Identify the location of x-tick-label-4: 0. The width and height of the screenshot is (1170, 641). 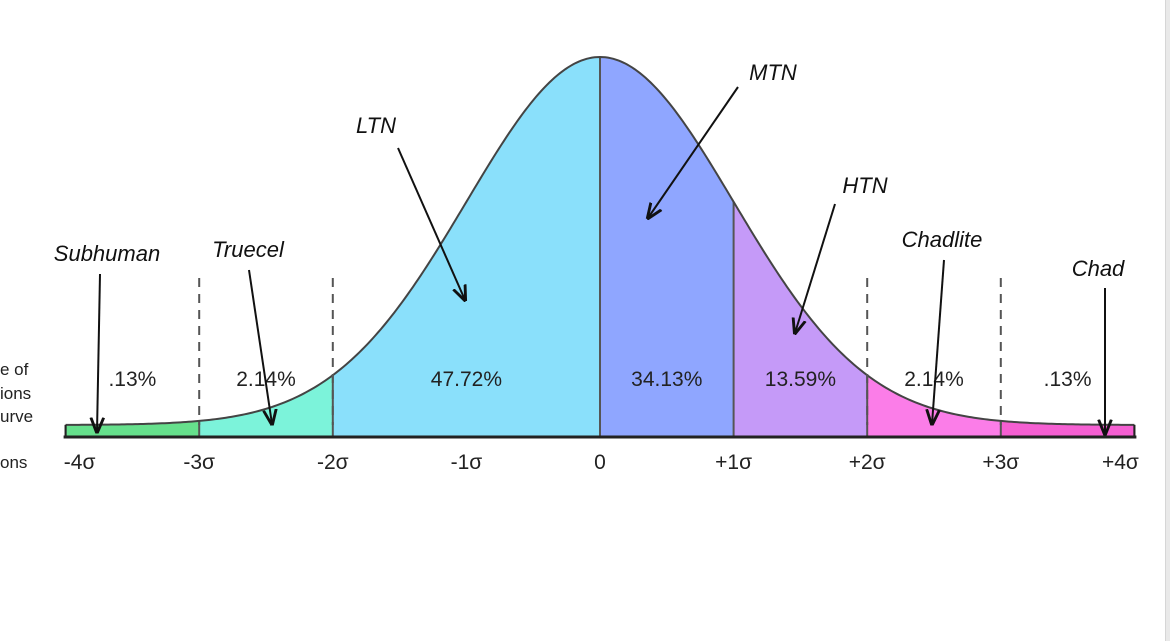
(600, 462).